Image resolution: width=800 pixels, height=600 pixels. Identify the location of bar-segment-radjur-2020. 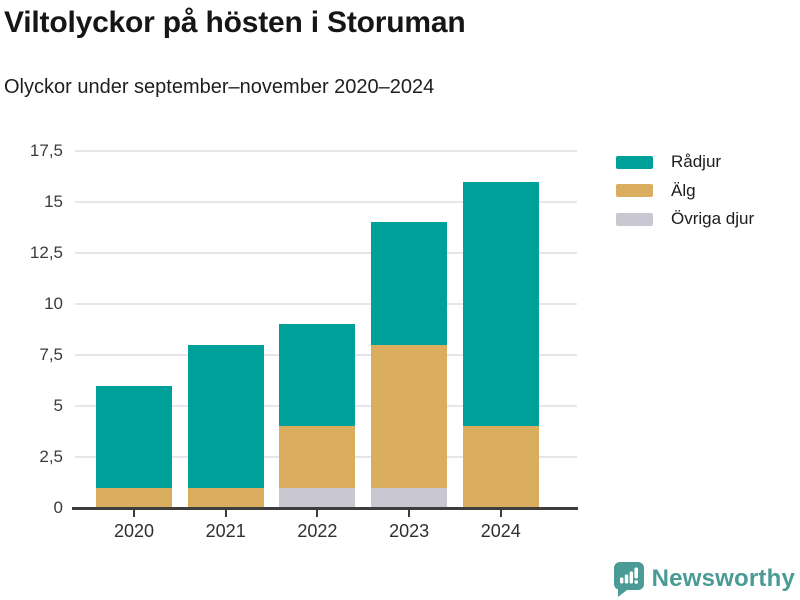
(134, 436).